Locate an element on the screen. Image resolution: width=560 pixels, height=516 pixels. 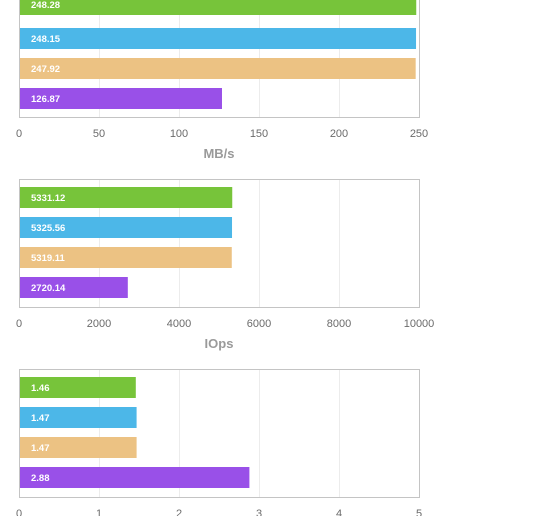
x-tick-label: 150 is located at coordinates (259, 134).